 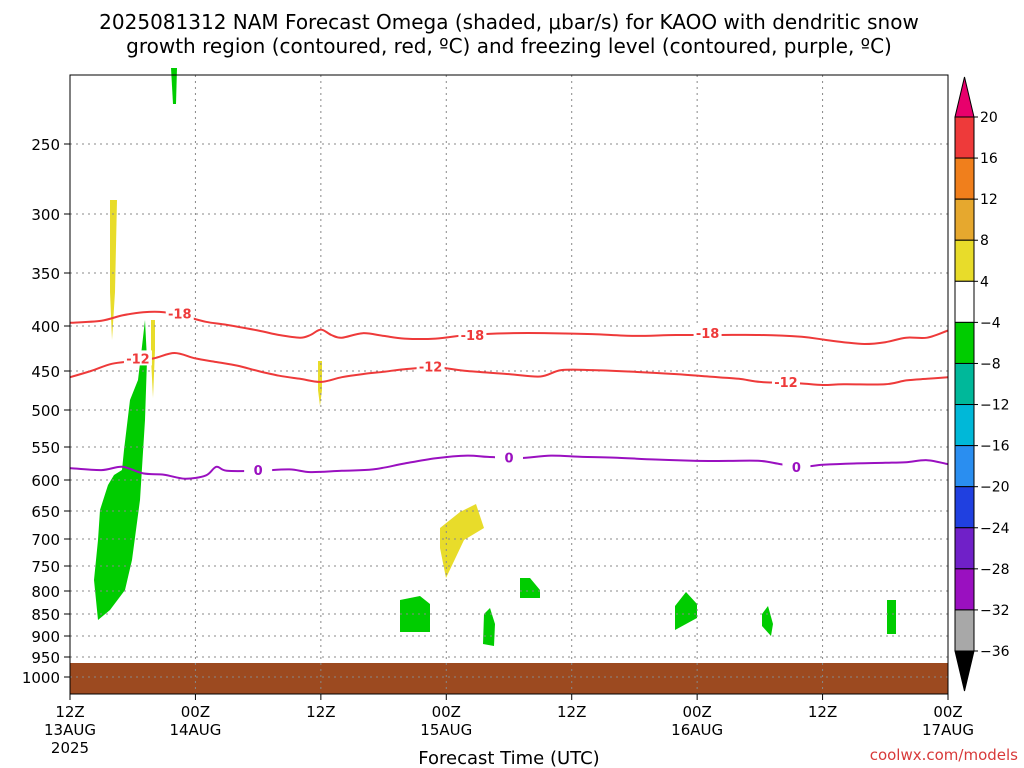 I want to click on y-tick-label: 350, so click(x=45, y=274).